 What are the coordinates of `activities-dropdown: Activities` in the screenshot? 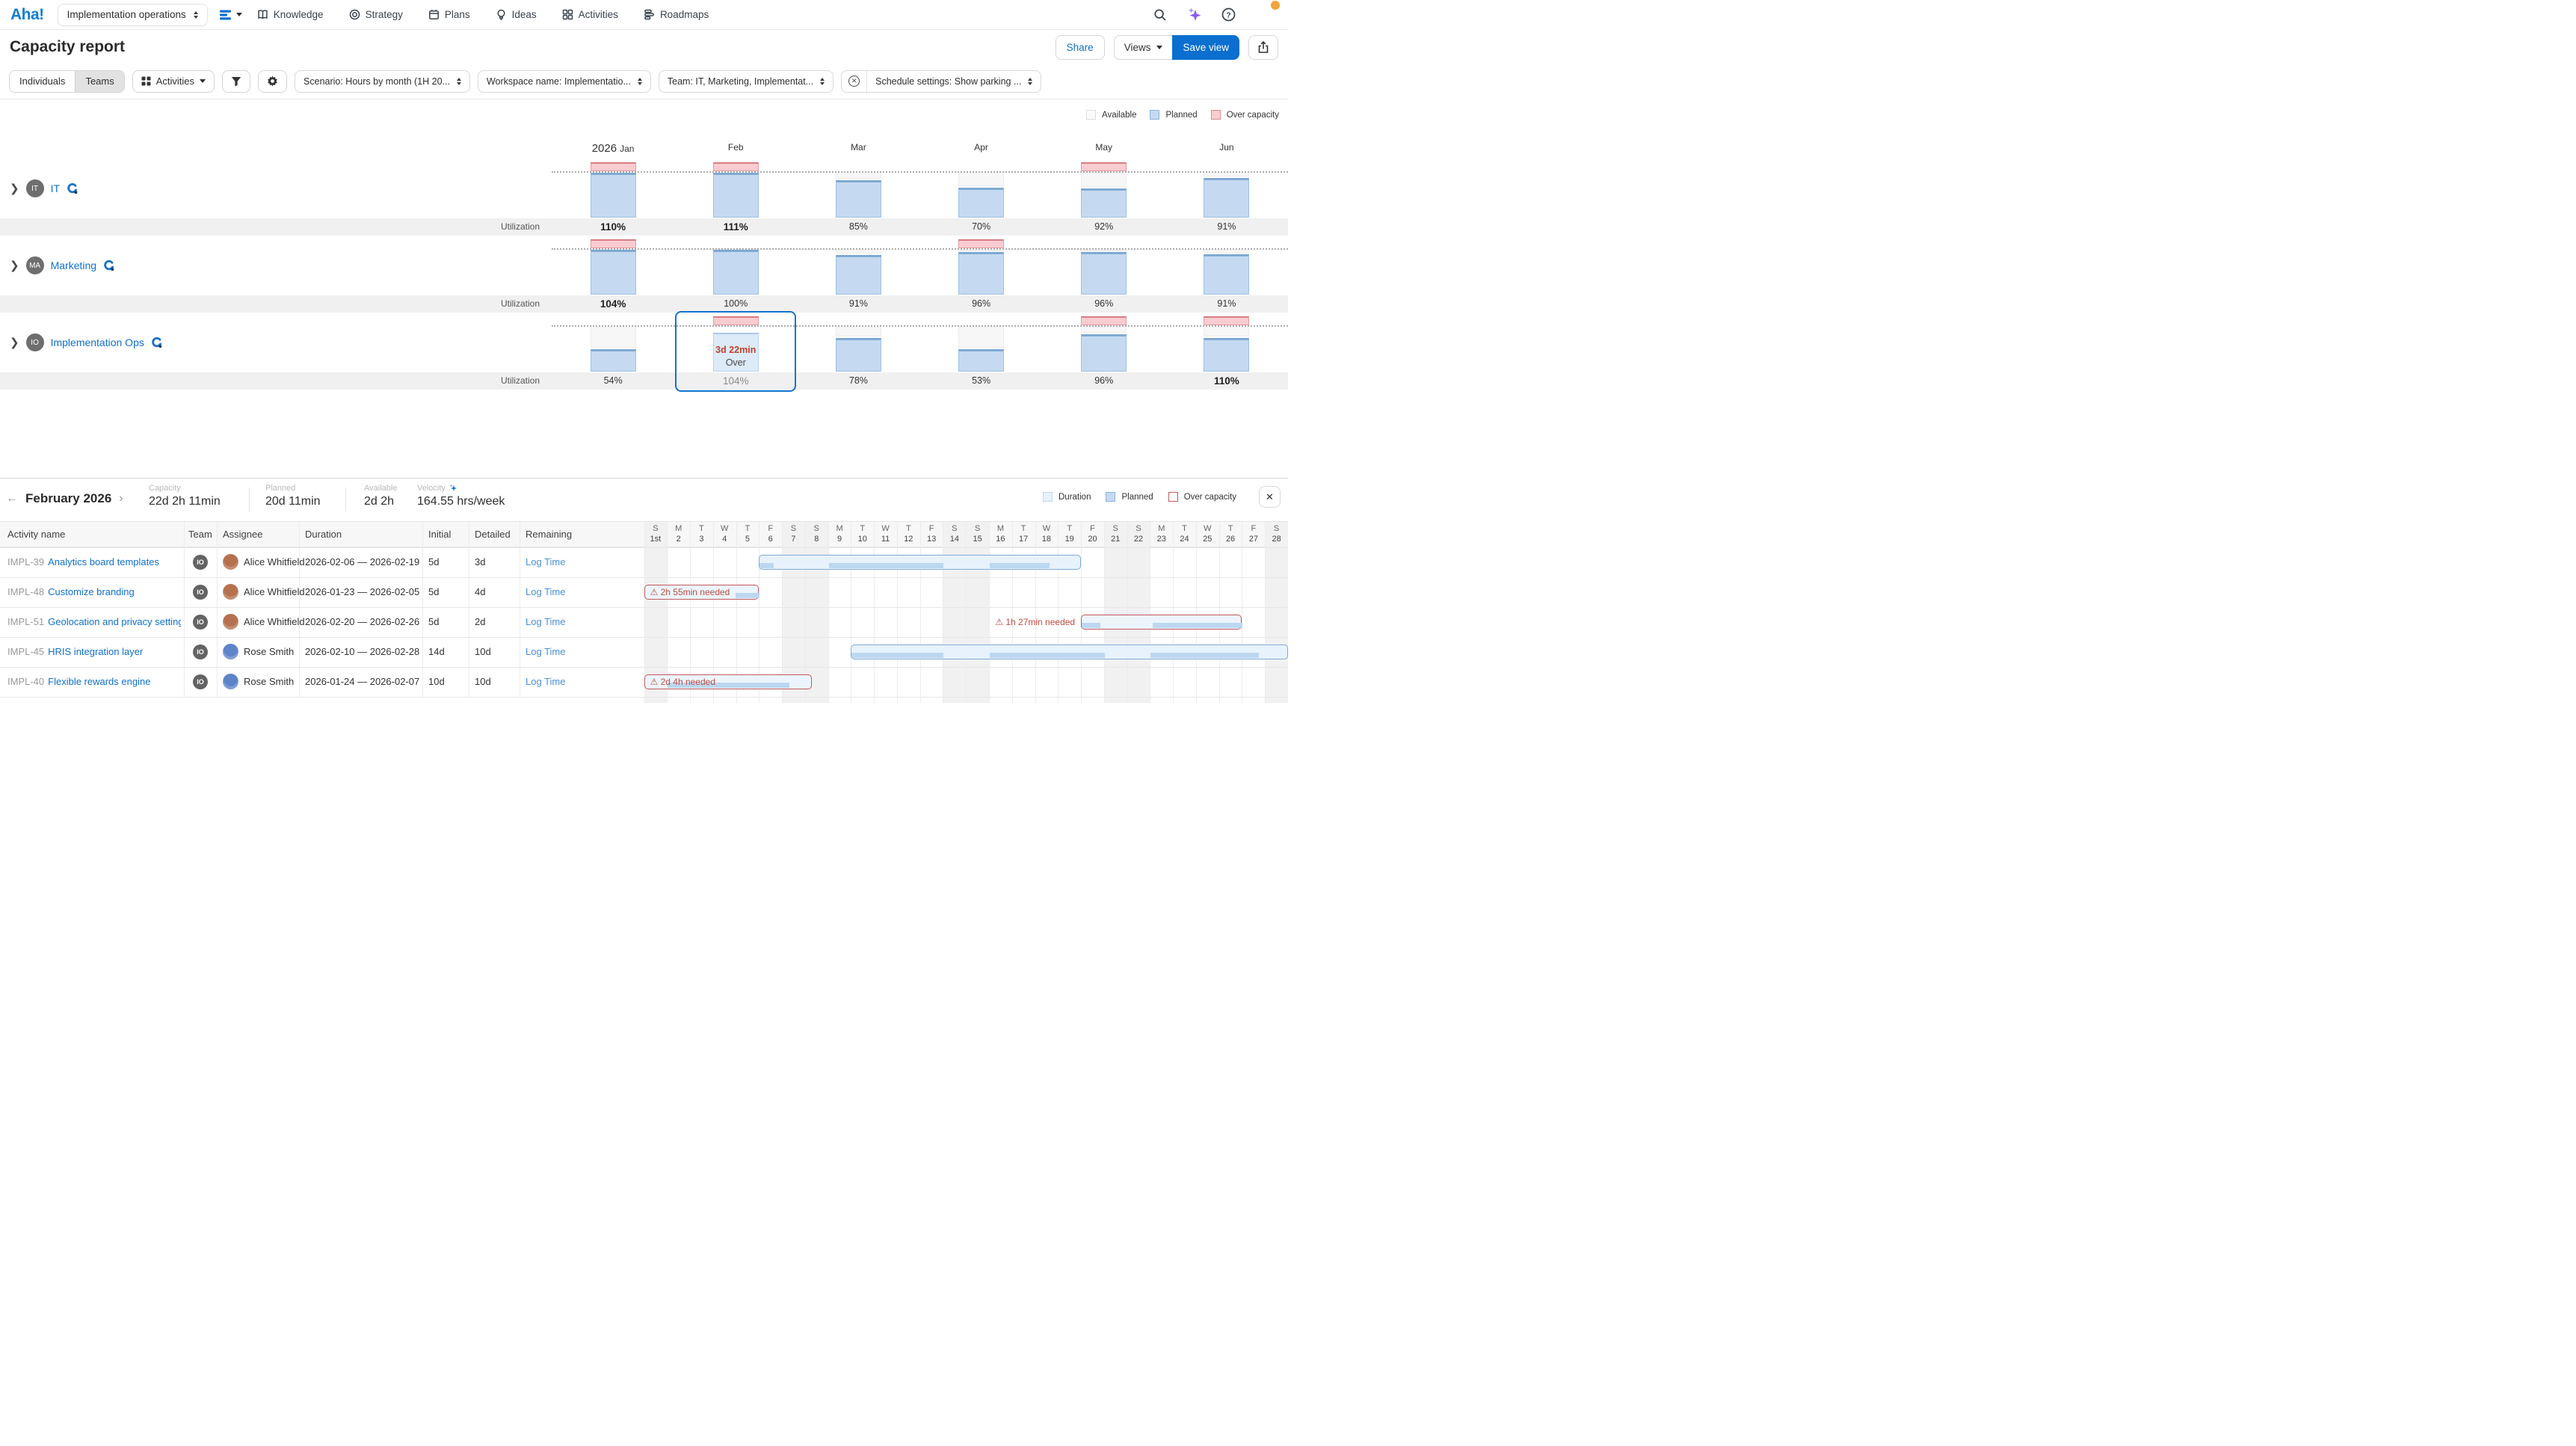 It's located at (173, 81).